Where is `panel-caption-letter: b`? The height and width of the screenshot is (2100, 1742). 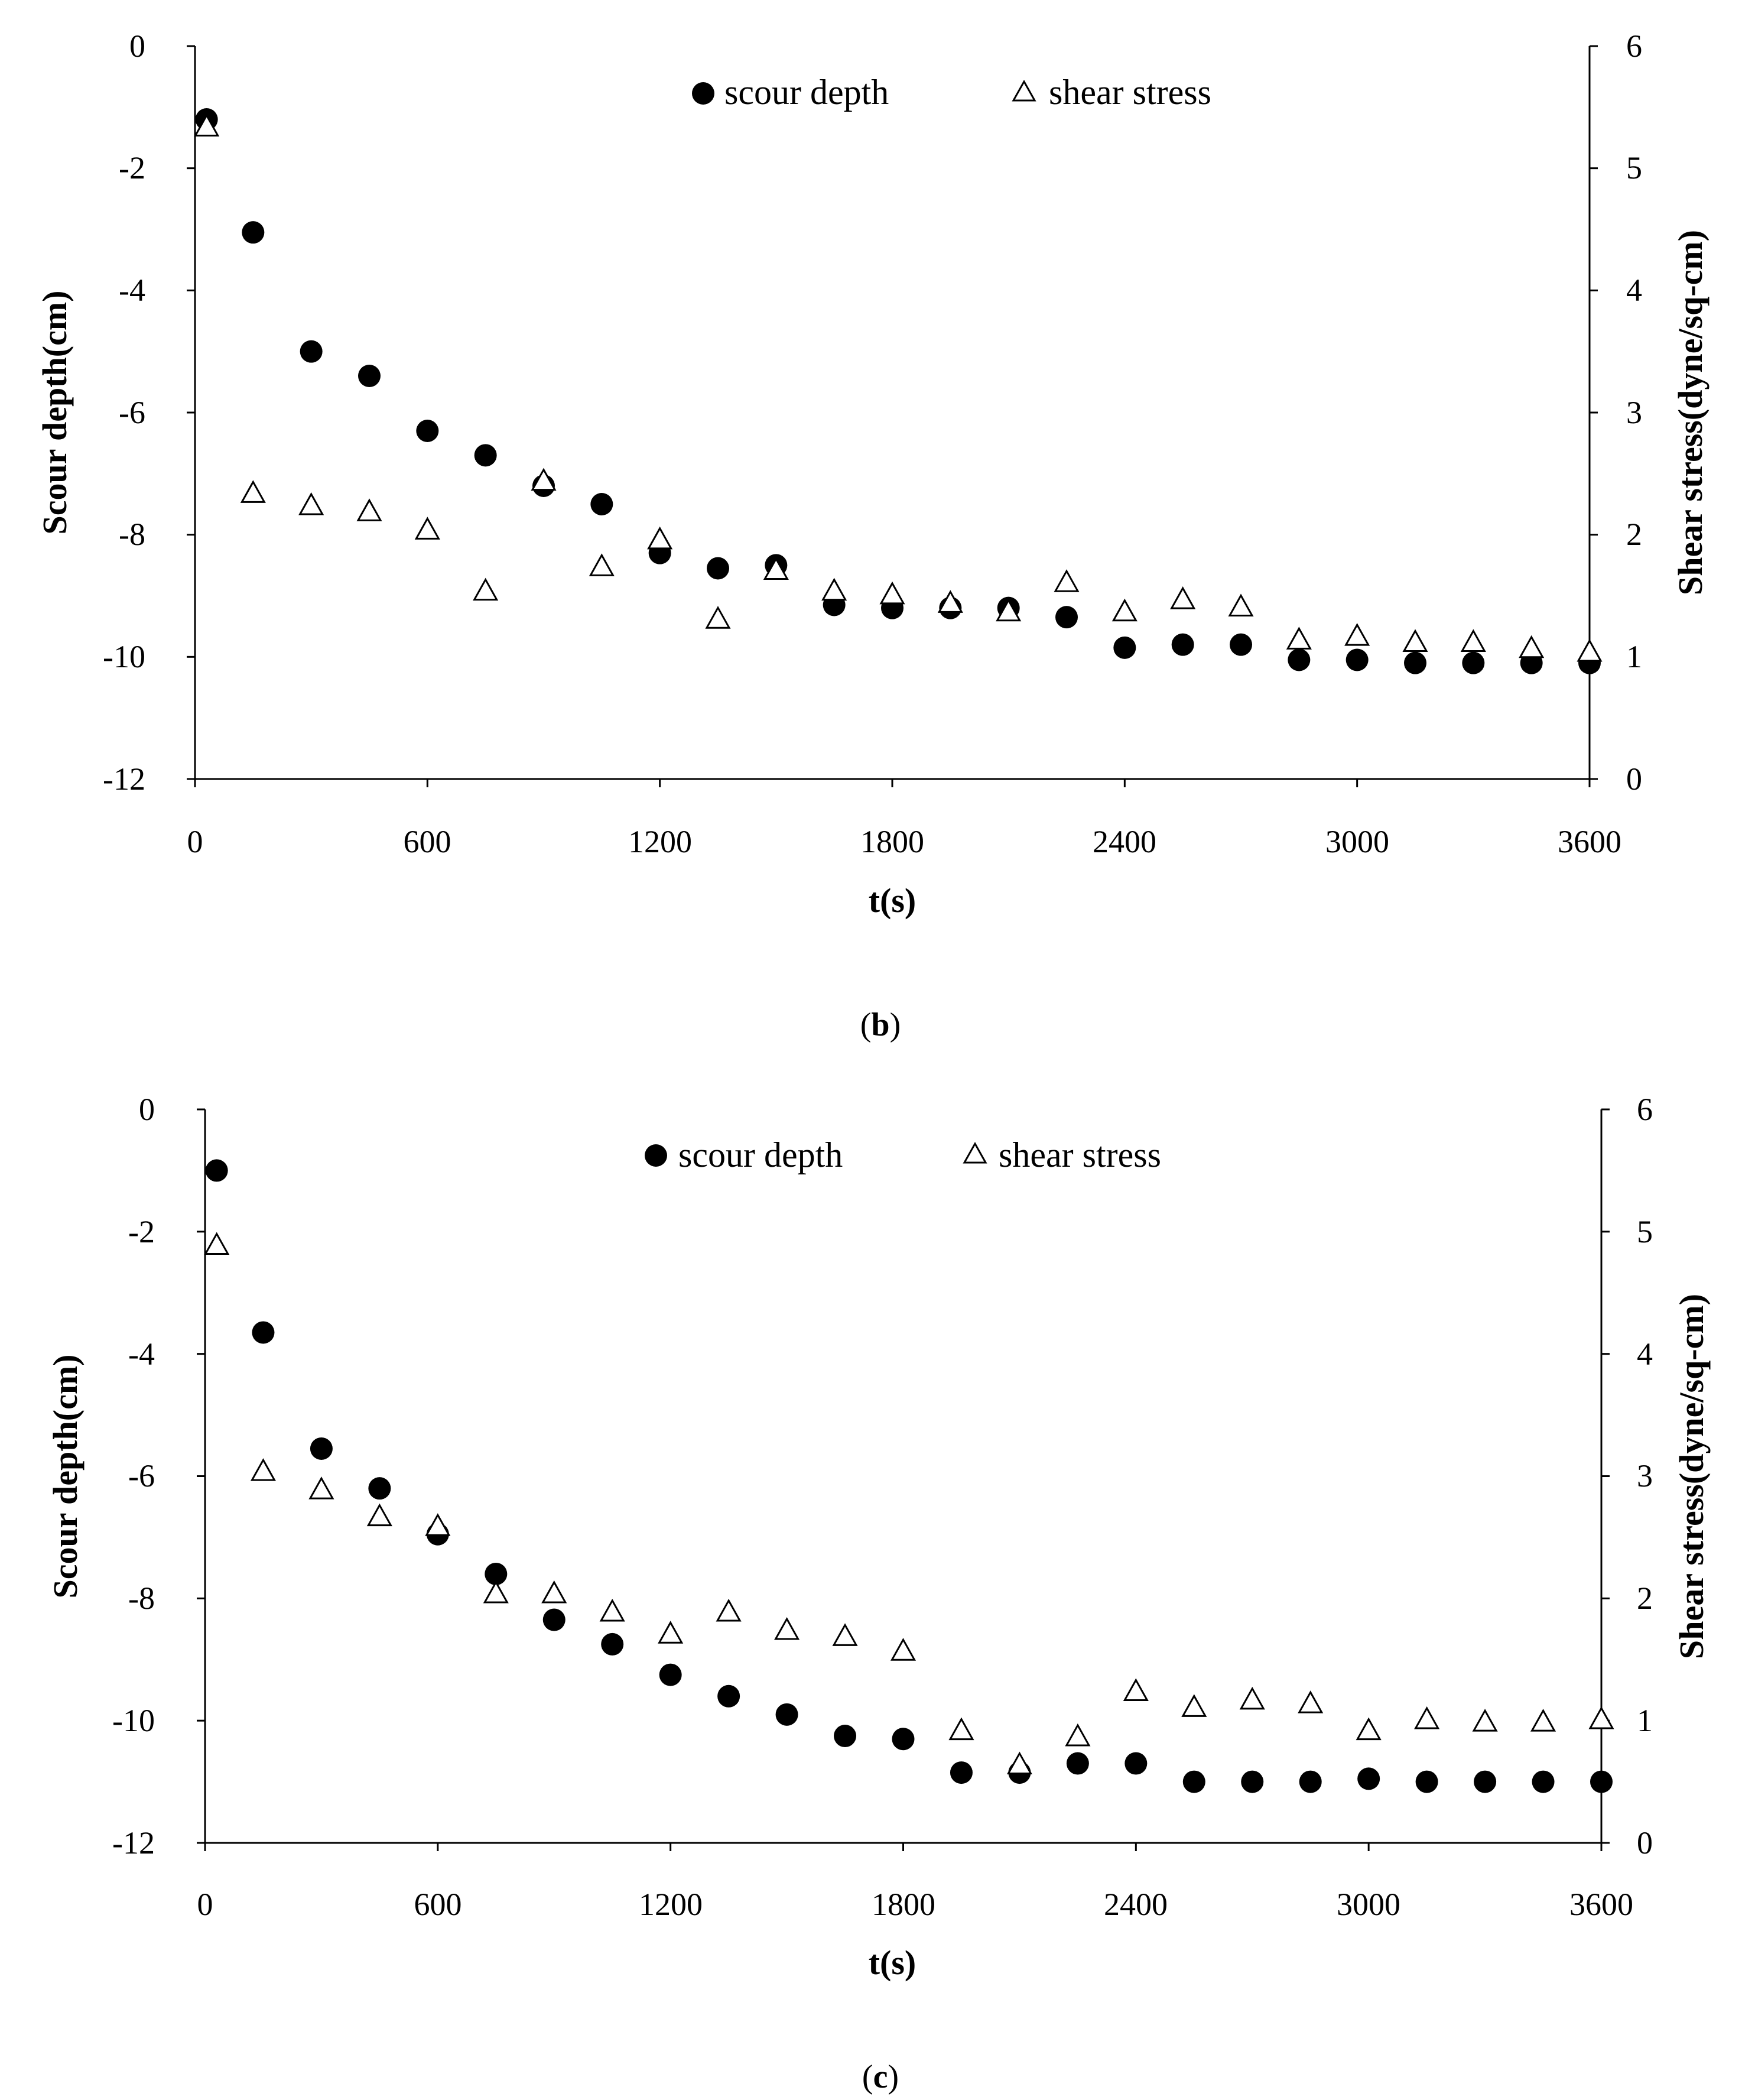 panel-caption-letter: b is located at coordinates (880, 1025).